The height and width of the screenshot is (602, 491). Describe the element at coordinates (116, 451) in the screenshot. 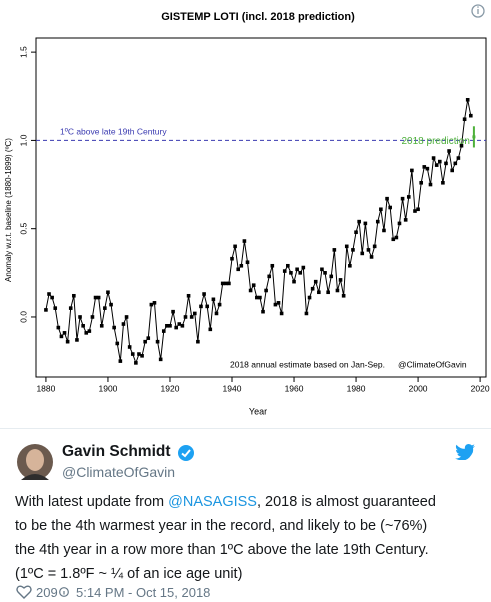

I see `user-name: Gavin Schmidt` at that location.